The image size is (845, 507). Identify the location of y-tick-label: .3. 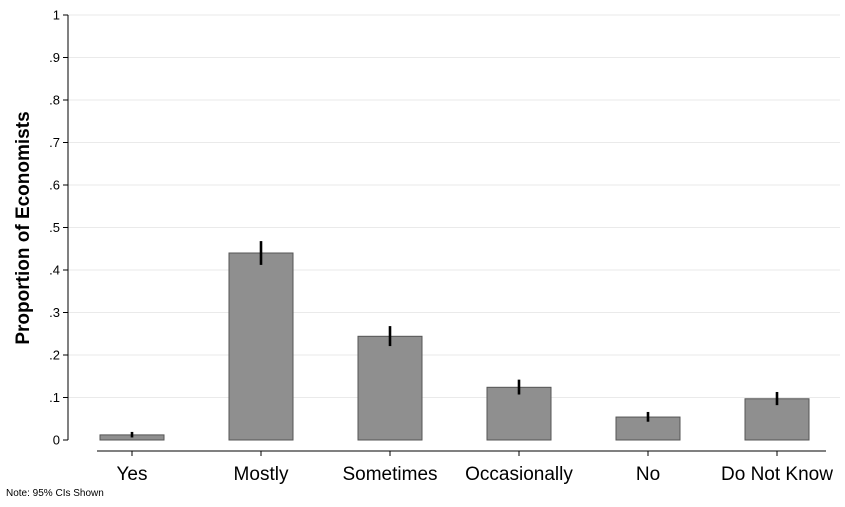
(54, 312).